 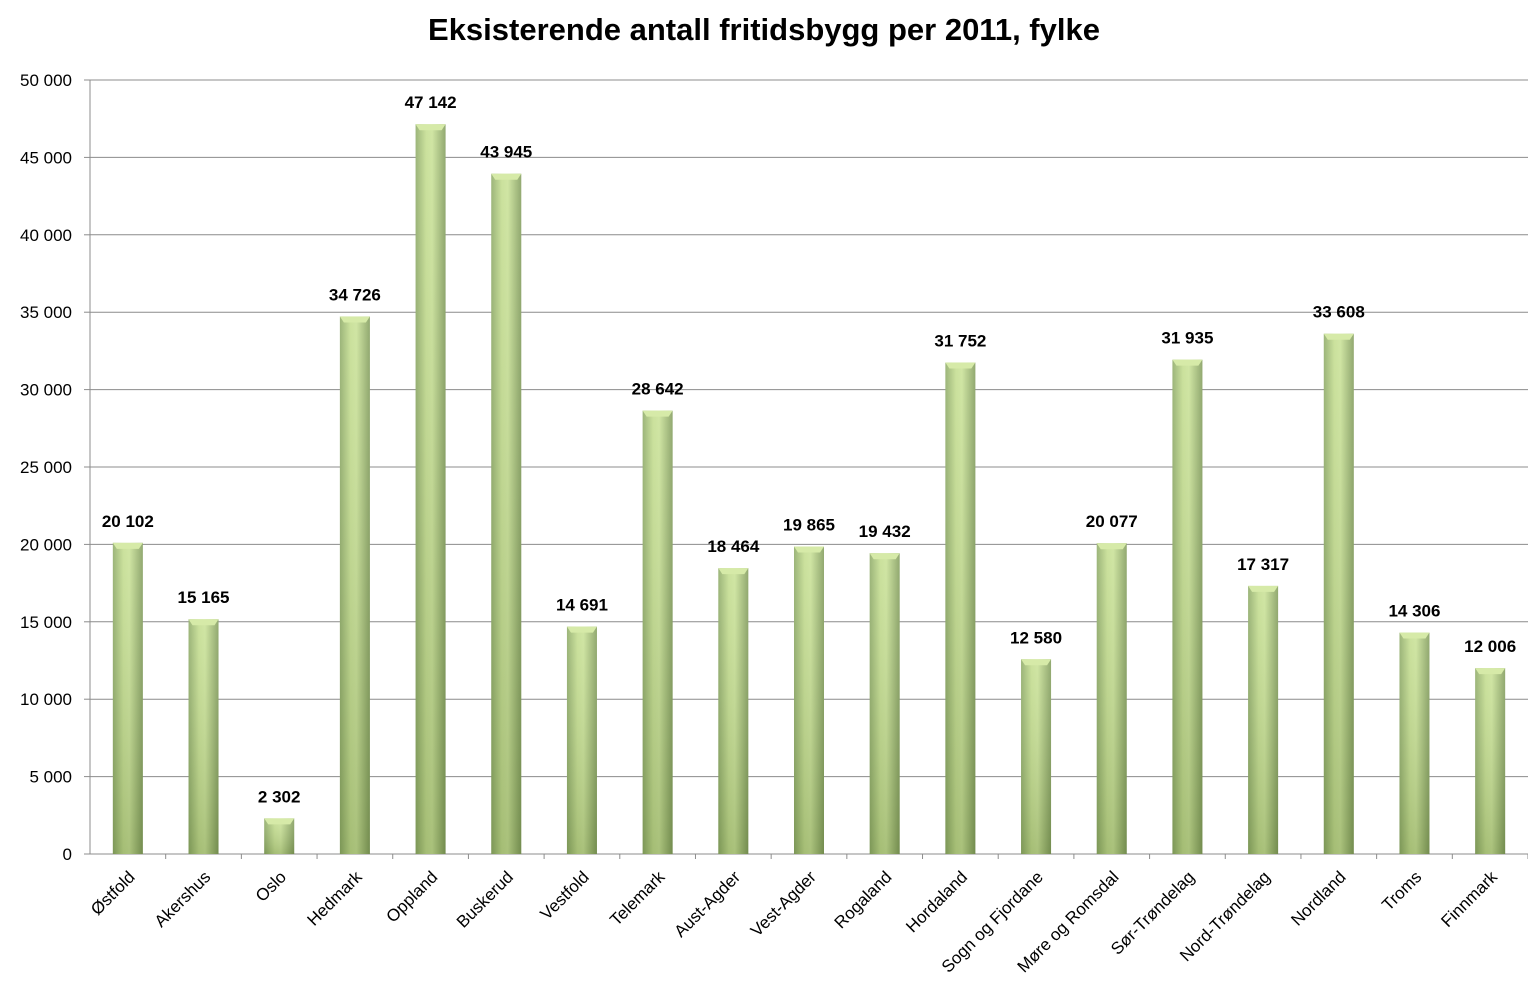 What do you see at coordinates (1112, 521) in the screenshot?
I see `data-label: 20 077` at bounding box center [1112, 521].